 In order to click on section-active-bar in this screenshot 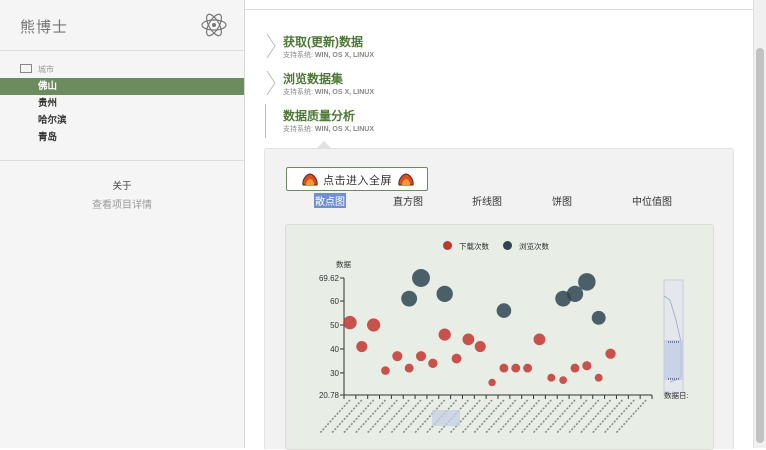, I will do `click(265, 121)`.